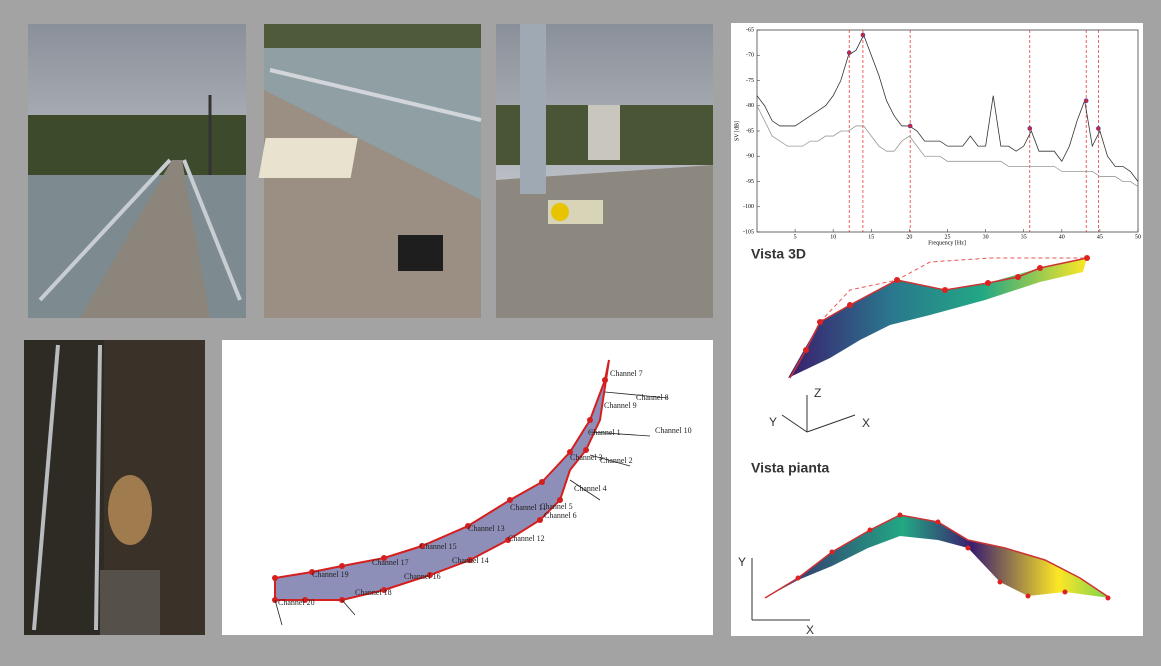 The height and width of the screenshot is (666, 1161). Describe the element at coordinates (750, 157) in the screenshot. I see `y-tick-label: -90` at that location.